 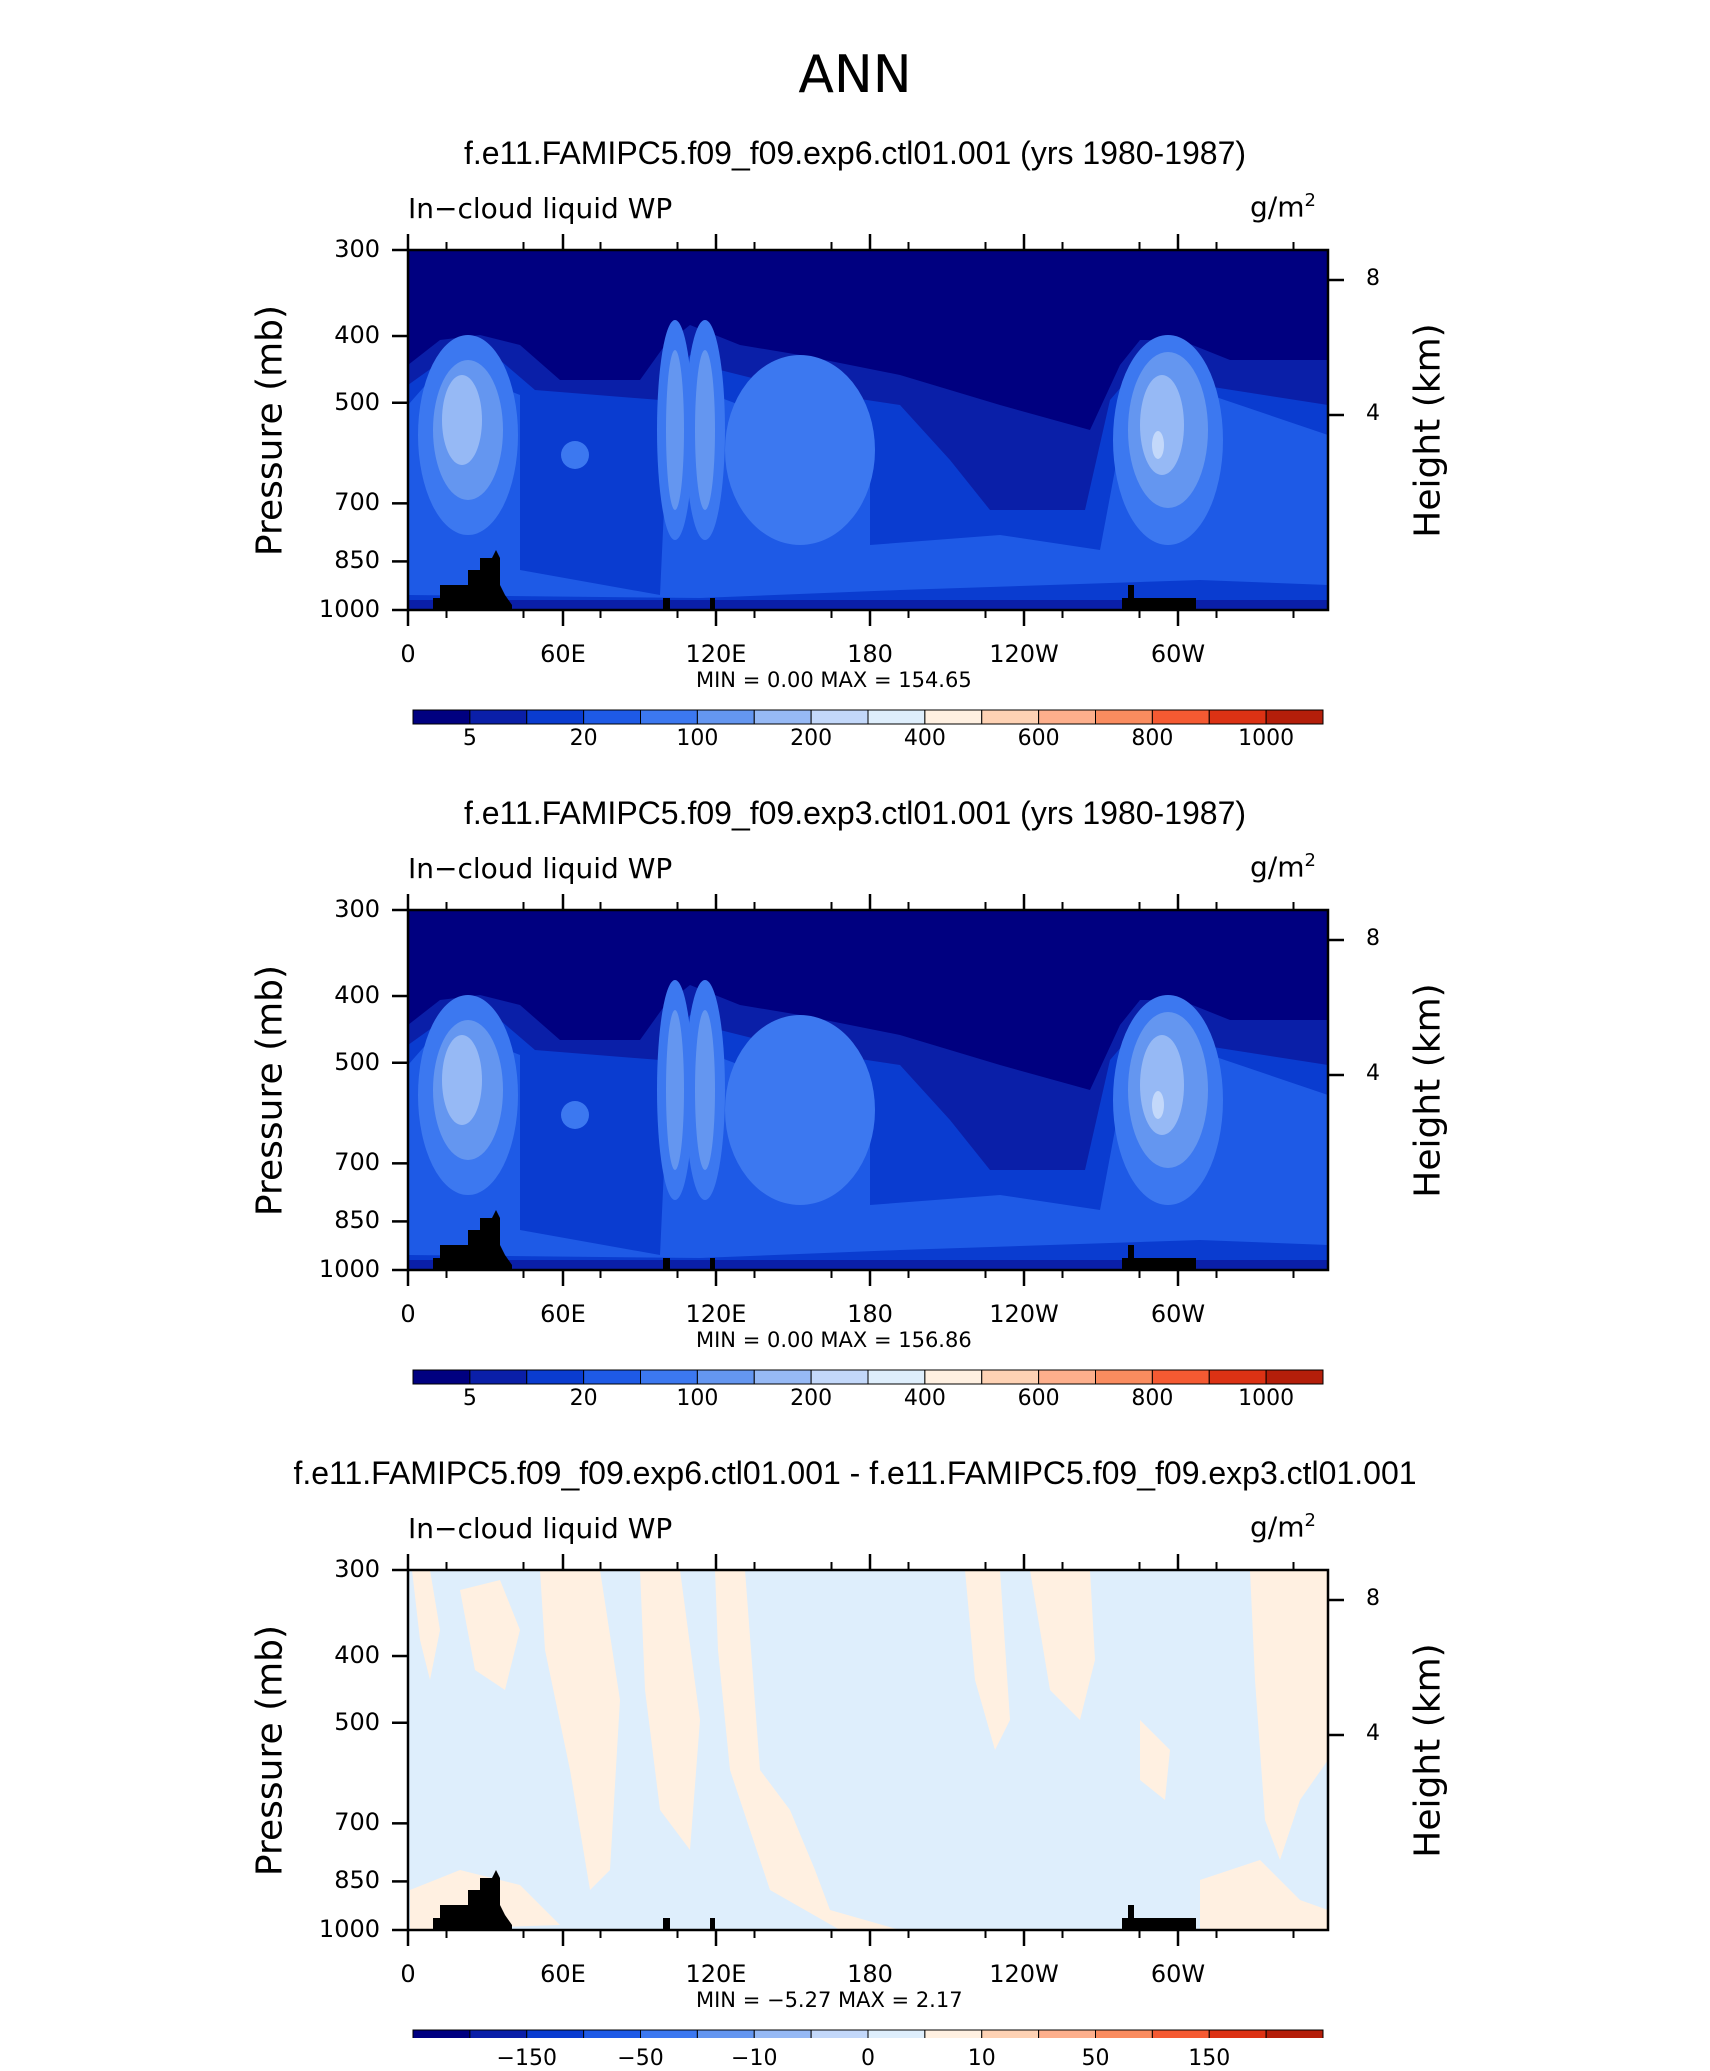 I want to click on x-tick-label-text: 120W, so click(x=1024, y=1314).